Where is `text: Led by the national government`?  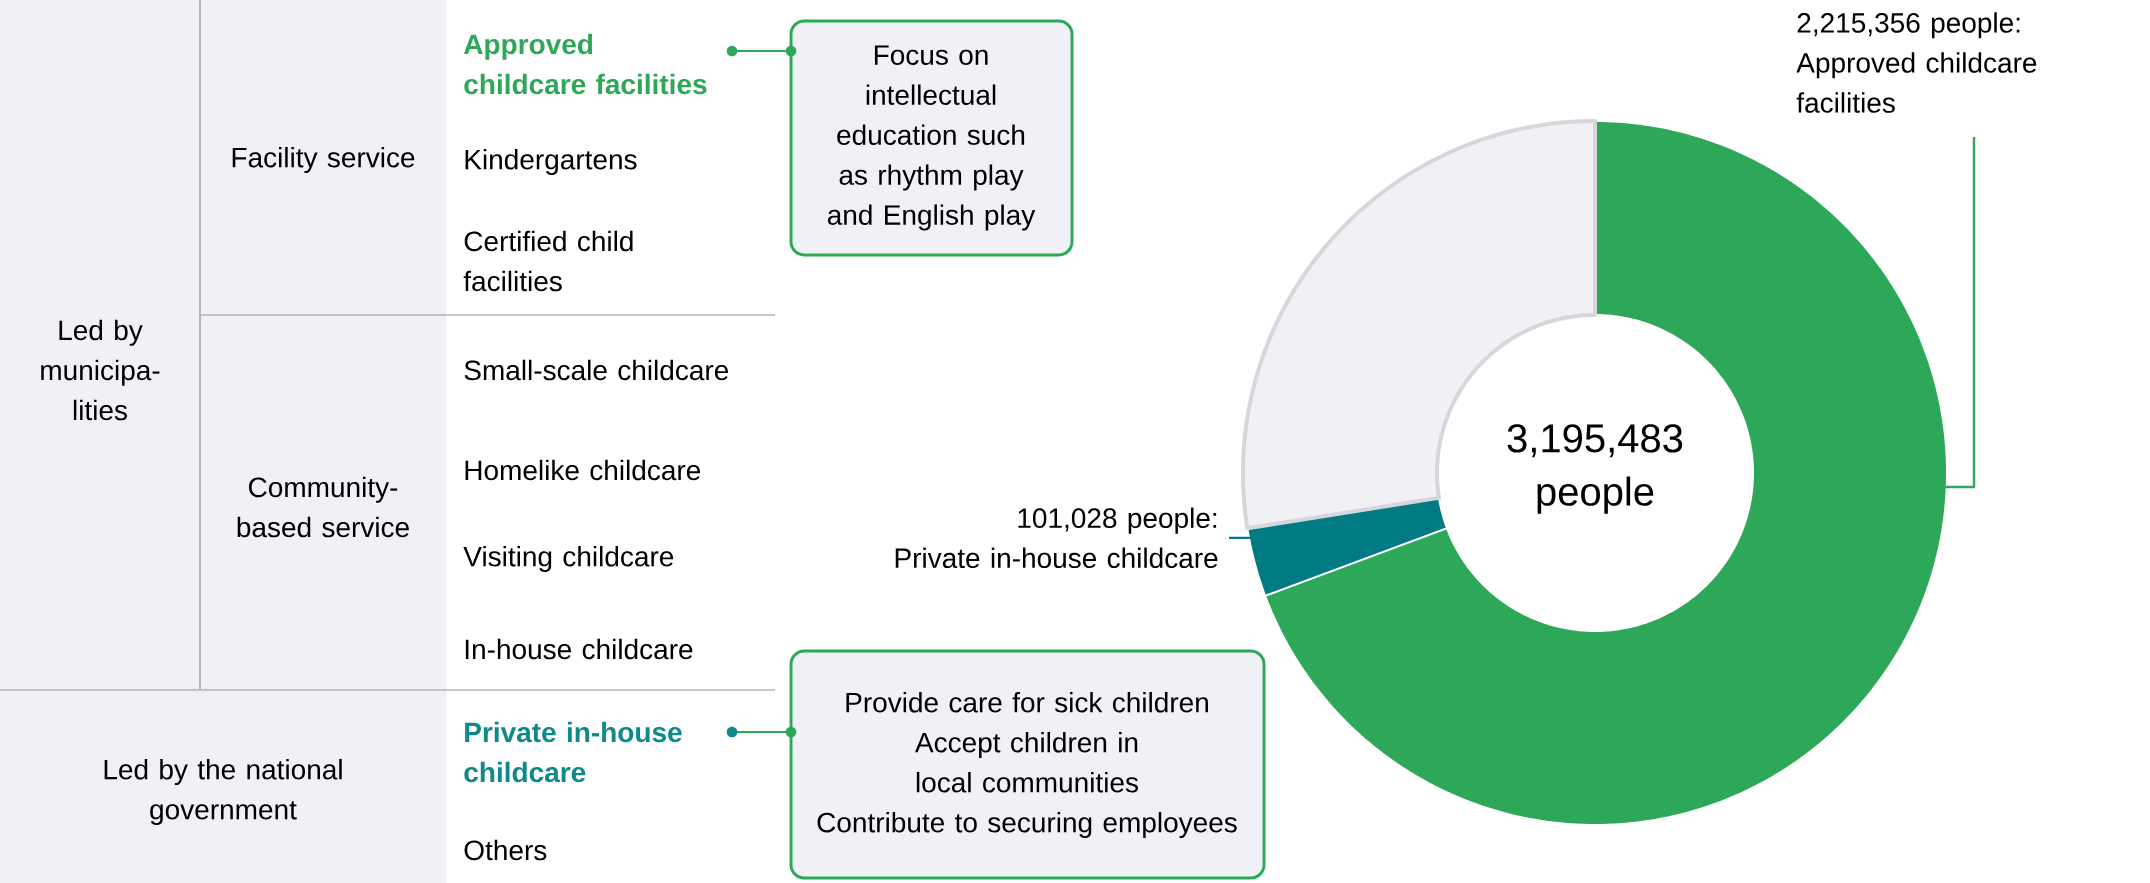
text: Led by the national government is located at coordinates (223, 792).